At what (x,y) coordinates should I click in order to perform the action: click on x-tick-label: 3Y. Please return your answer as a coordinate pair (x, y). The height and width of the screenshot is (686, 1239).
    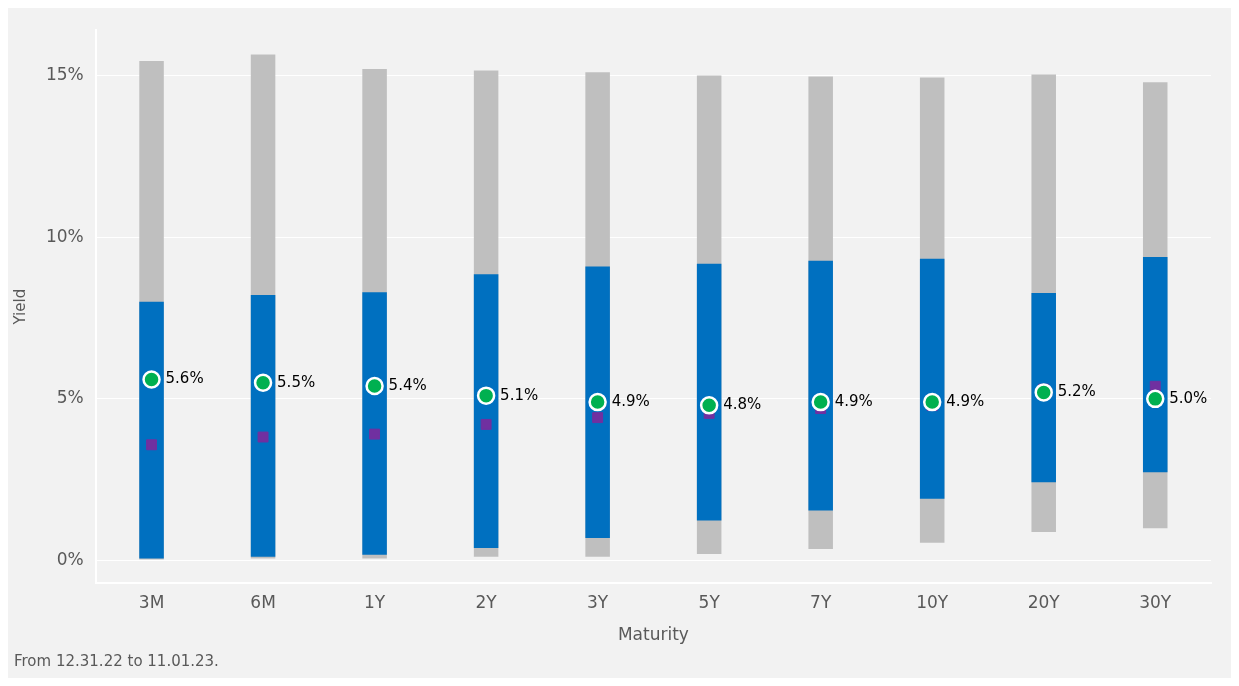
    Looking at the image, I should click on (598, 601).